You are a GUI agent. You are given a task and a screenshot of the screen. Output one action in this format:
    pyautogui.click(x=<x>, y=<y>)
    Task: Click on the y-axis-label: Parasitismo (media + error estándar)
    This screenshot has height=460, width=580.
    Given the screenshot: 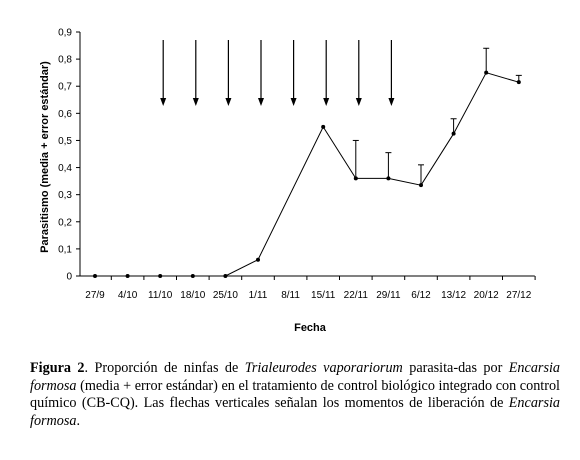 What is the action you would take?
    pyautogui.click(x=45, y=157)
    